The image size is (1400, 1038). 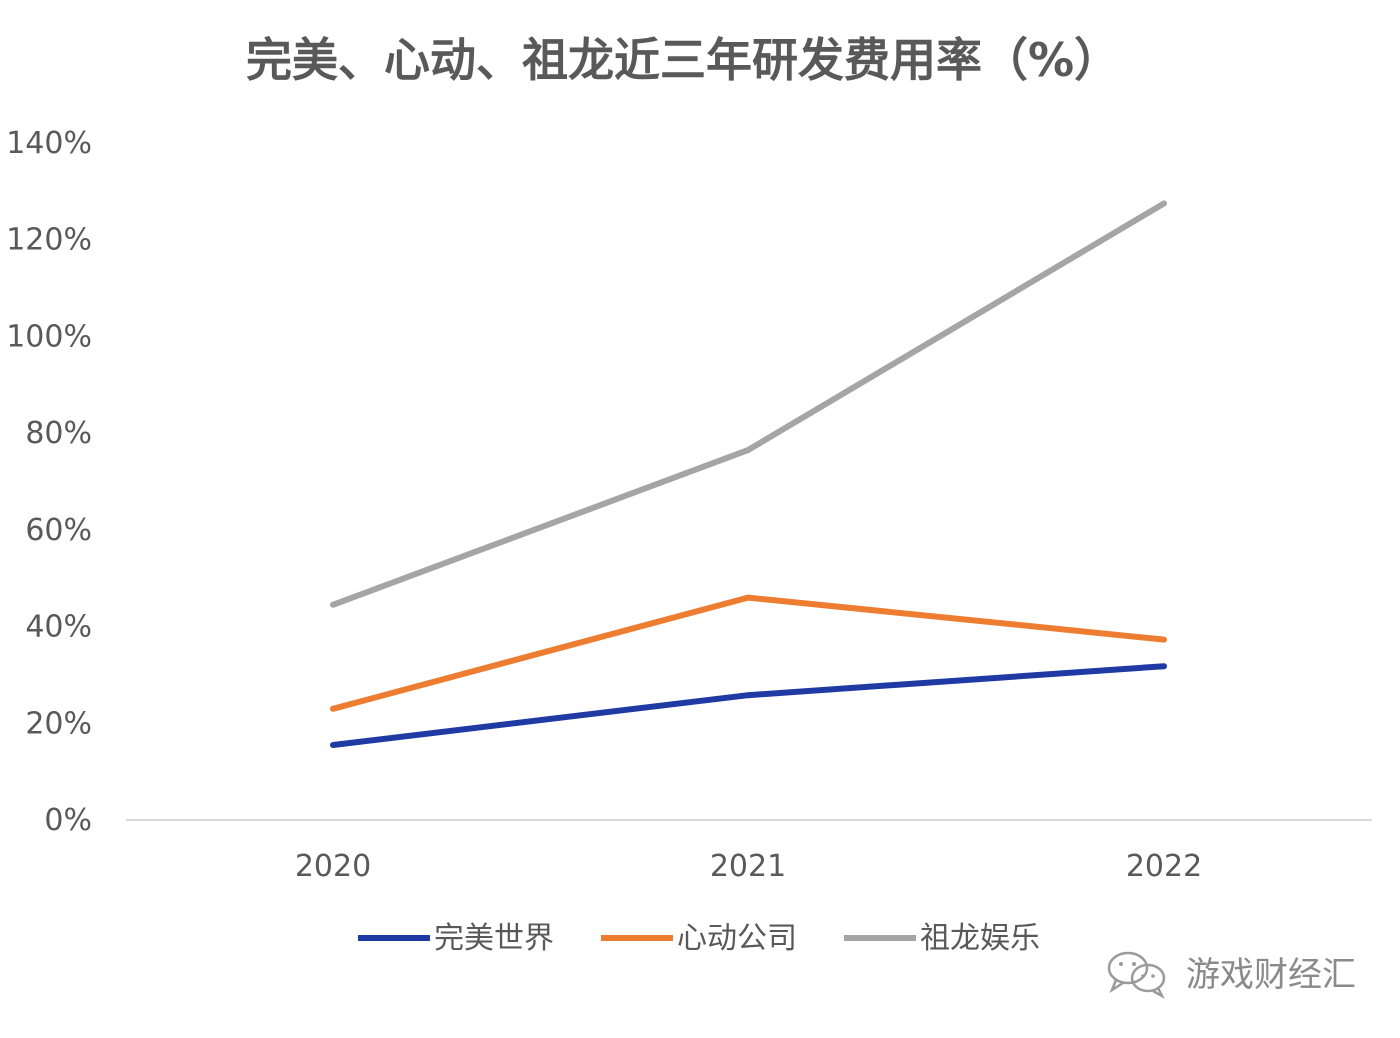 I want to click on wechat-icon, so click(x=1136, y=975).